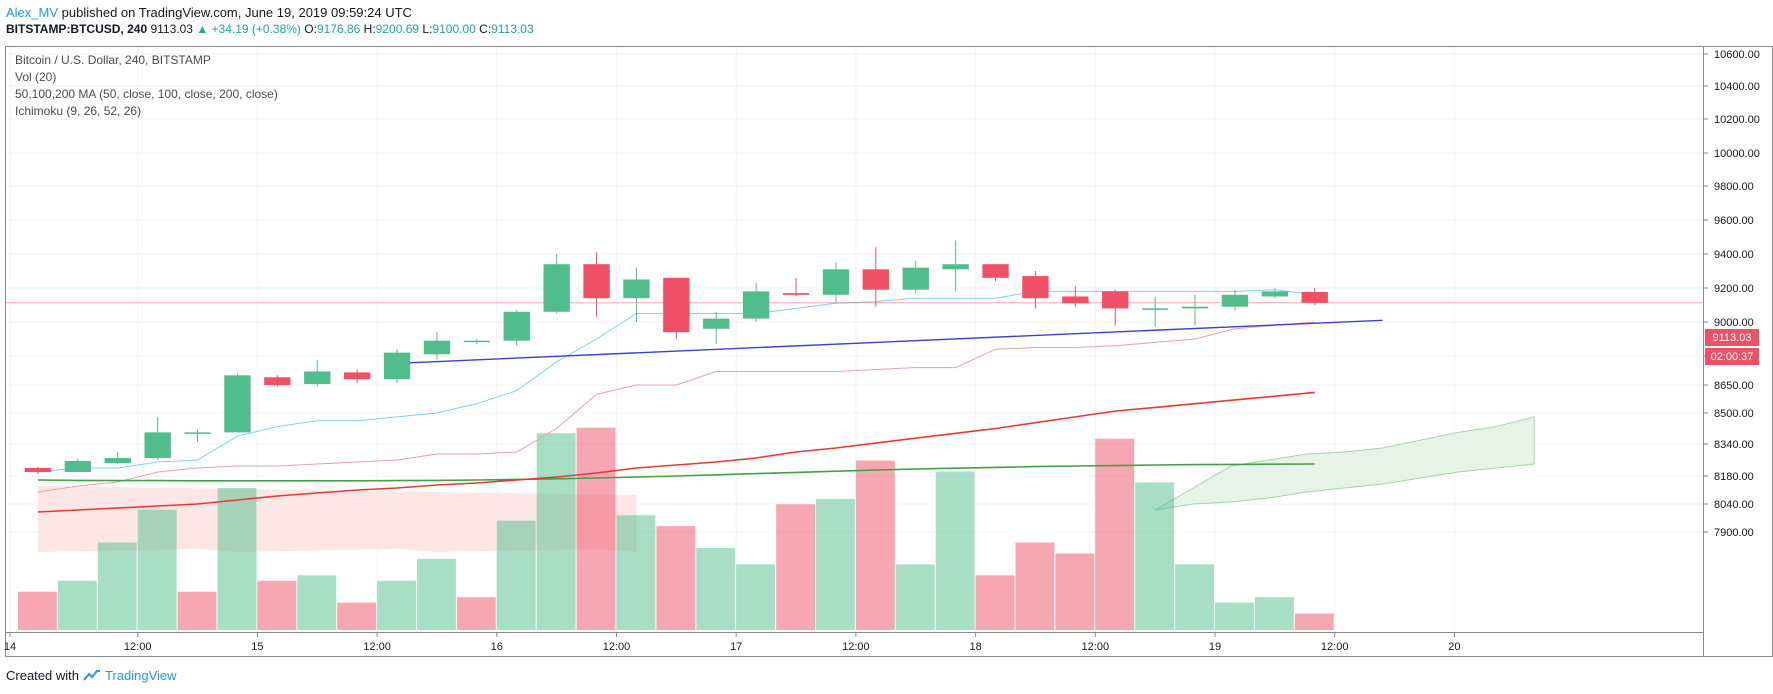 This screenshot has width=1773, height=694. What do you see at coordinates (975, 647) in the screenshot?
I see `time-tick-label: 18` at bounding box center [975, 647].